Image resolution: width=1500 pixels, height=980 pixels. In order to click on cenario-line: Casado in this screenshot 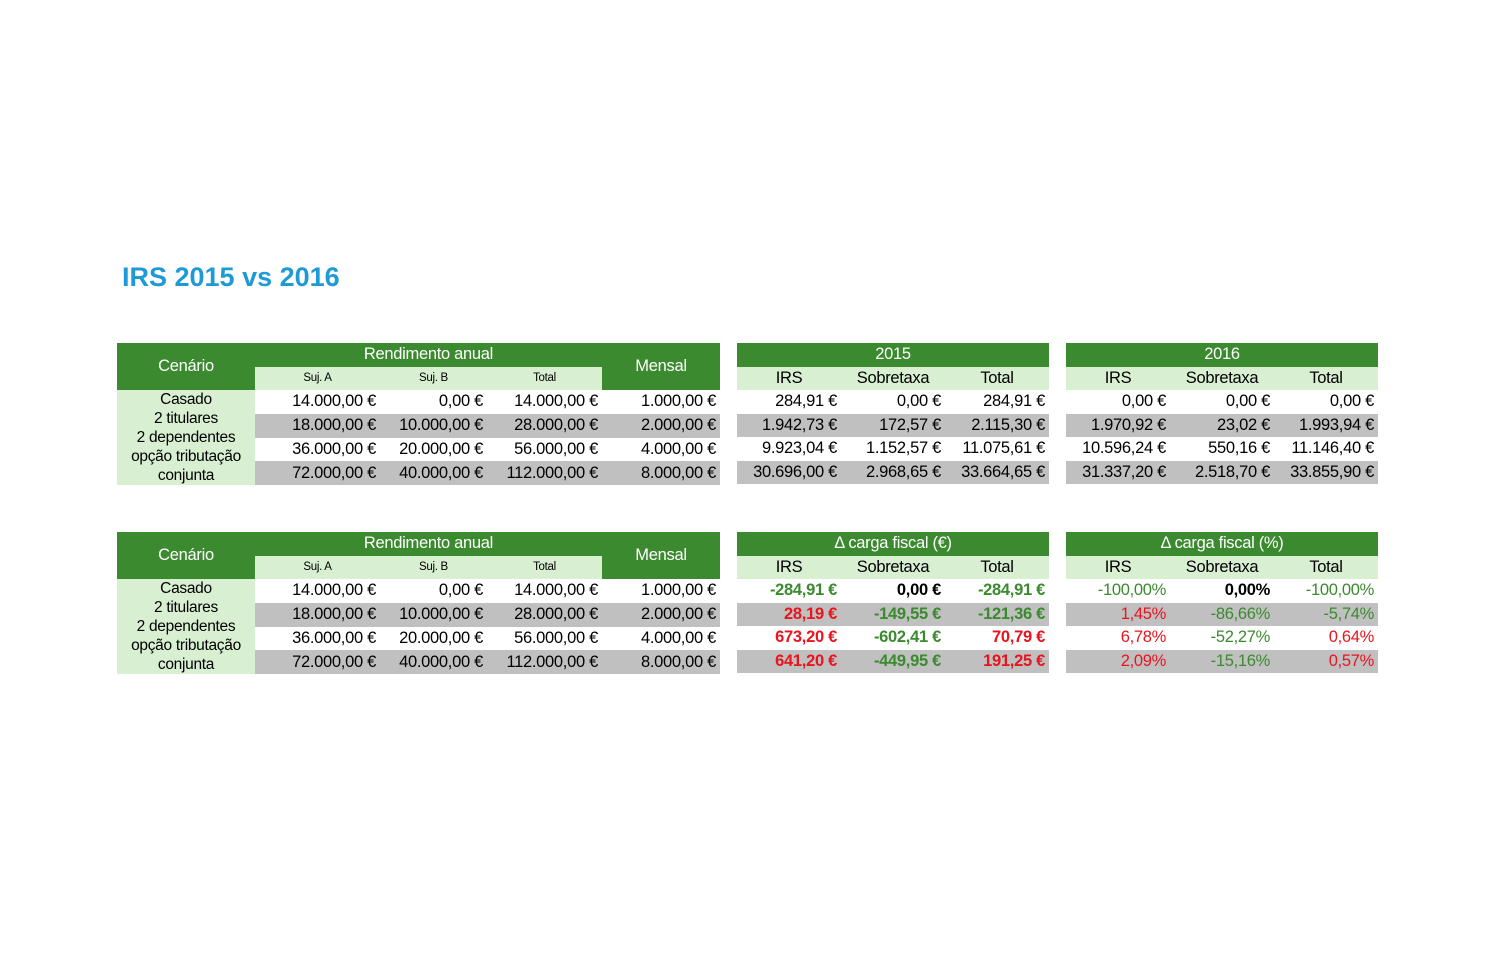, I will do `click(186, 588)`.